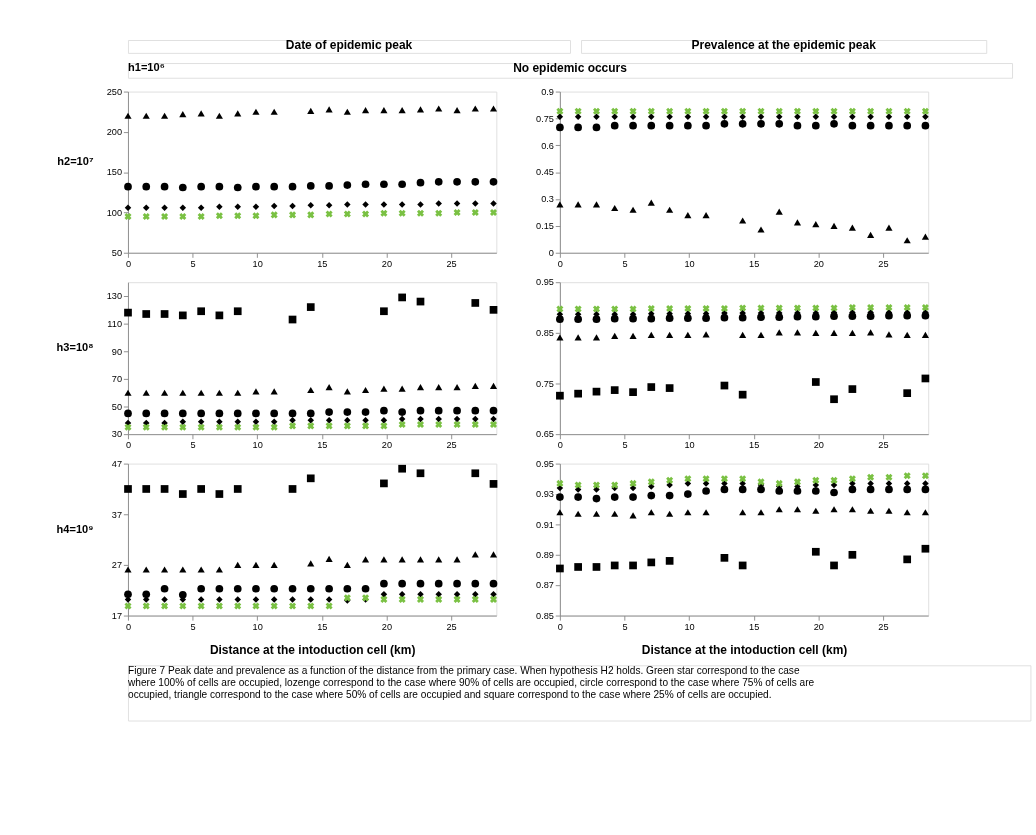 This screenshot has height=835, width=1036. I want to click on y-tick-label: 0, so click(551, 252).